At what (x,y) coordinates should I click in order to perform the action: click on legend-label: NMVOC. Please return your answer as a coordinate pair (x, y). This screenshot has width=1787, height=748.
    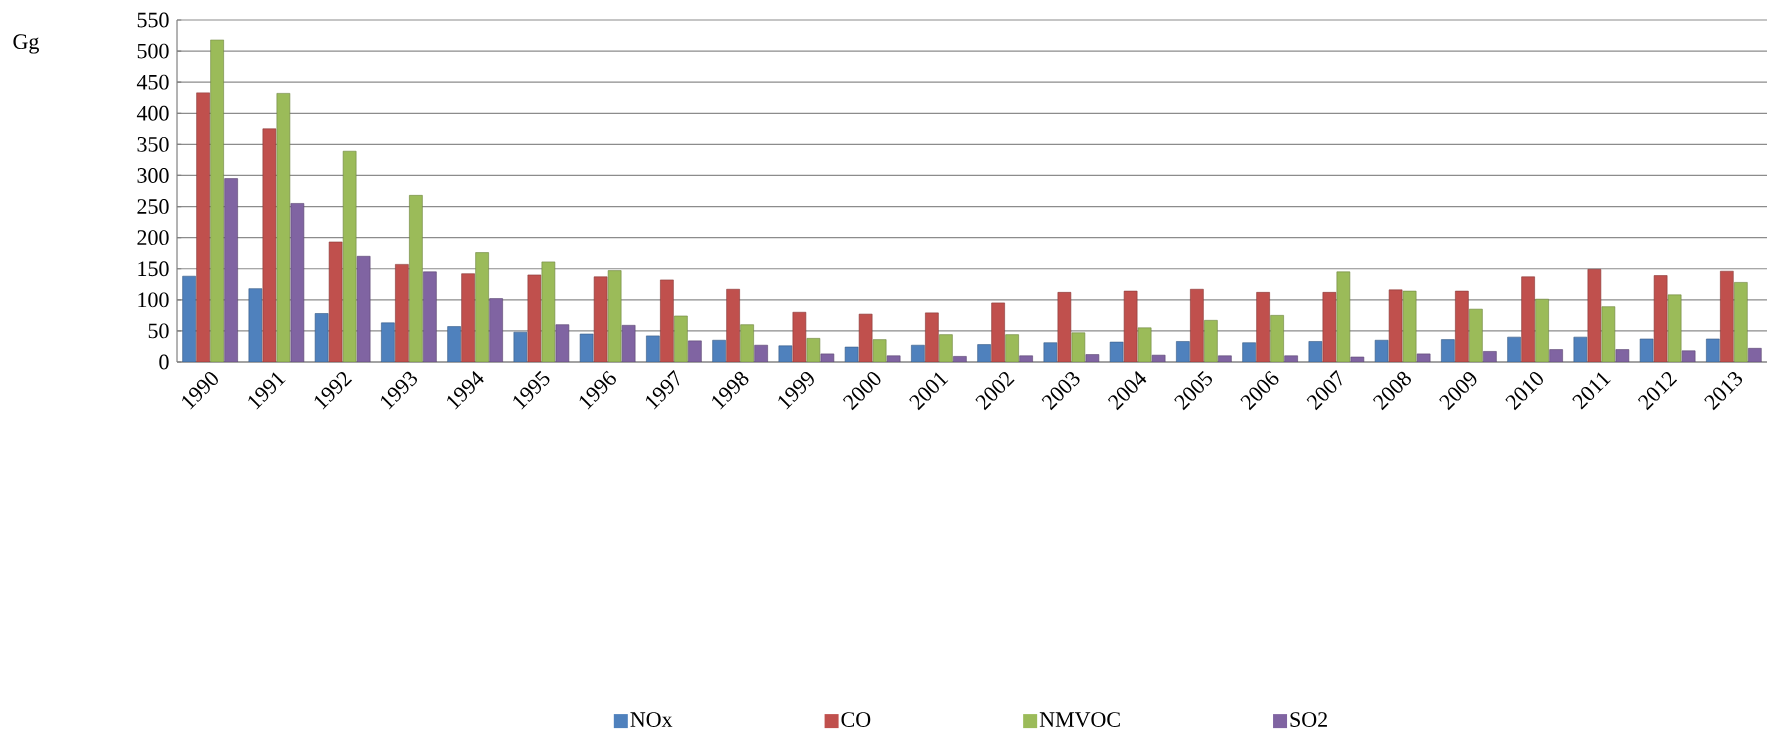
    Looking at the image, I should click on (1079, 720).